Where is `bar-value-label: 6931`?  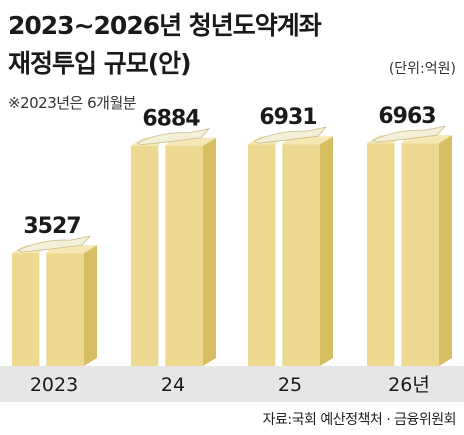 bar-value-label: 6931 is located at coordinates (287, 117).